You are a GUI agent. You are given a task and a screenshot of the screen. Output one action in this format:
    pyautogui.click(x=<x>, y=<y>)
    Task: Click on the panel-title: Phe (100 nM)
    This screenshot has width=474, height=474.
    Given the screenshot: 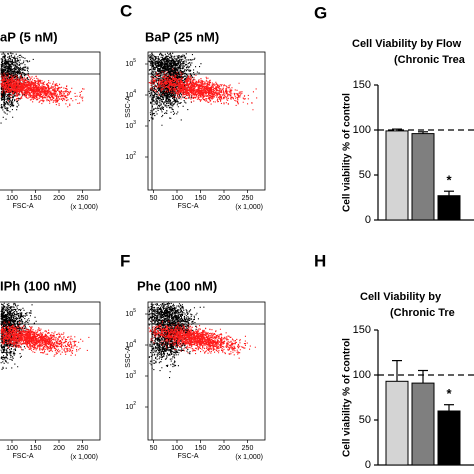 What is the action you would take?
    pyautogui.click(x=177, y=285)
    